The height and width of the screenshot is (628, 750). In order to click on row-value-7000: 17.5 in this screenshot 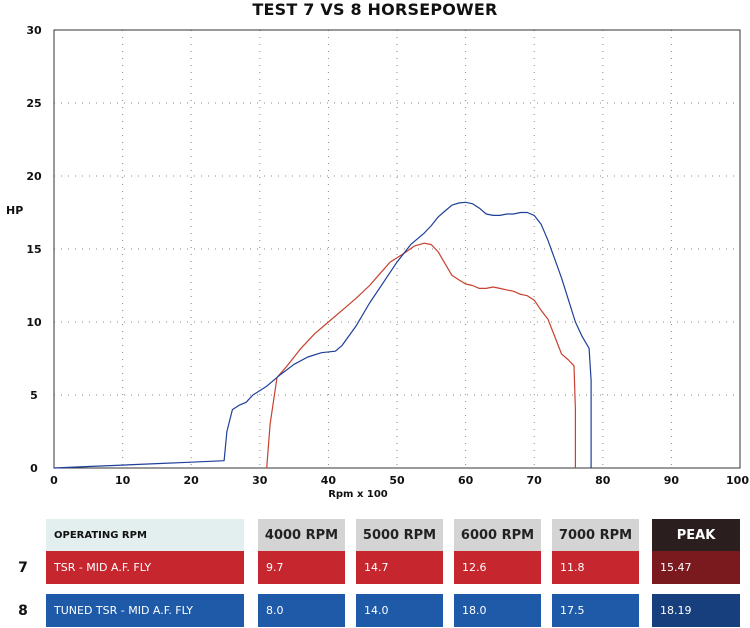, I will do `click(595, 610)`.